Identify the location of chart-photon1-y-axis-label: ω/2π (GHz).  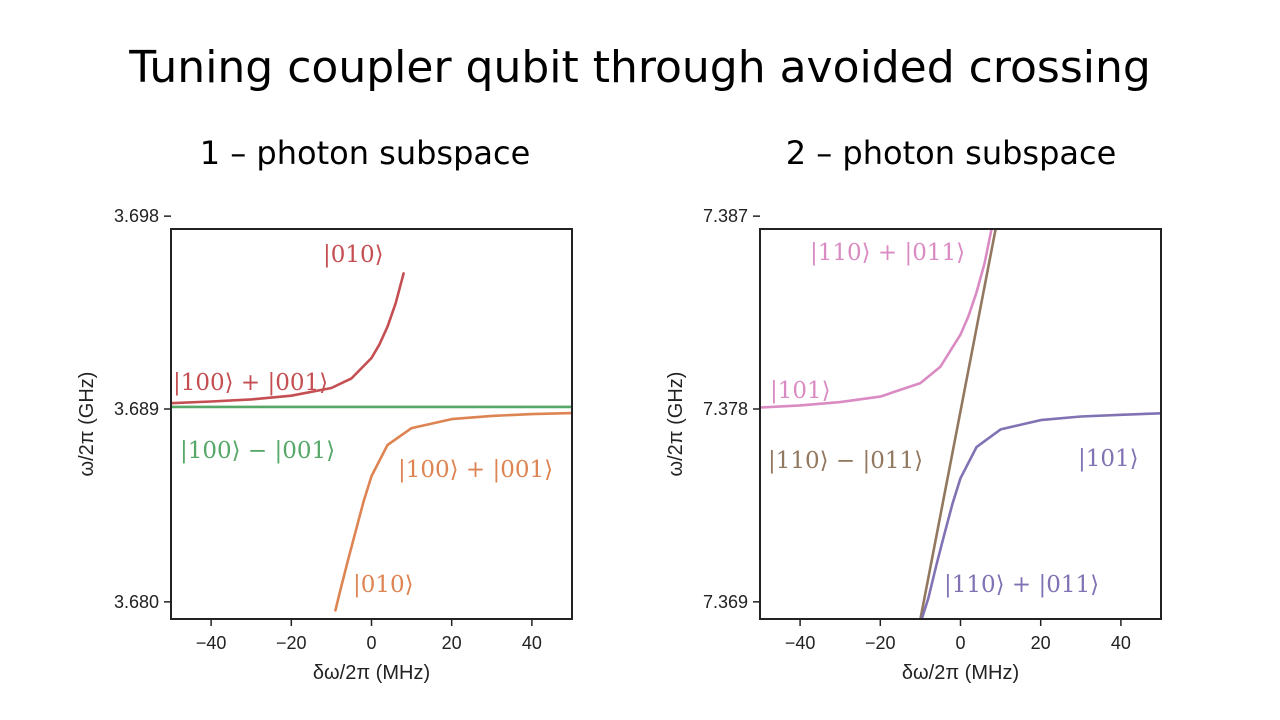
(87, 424).